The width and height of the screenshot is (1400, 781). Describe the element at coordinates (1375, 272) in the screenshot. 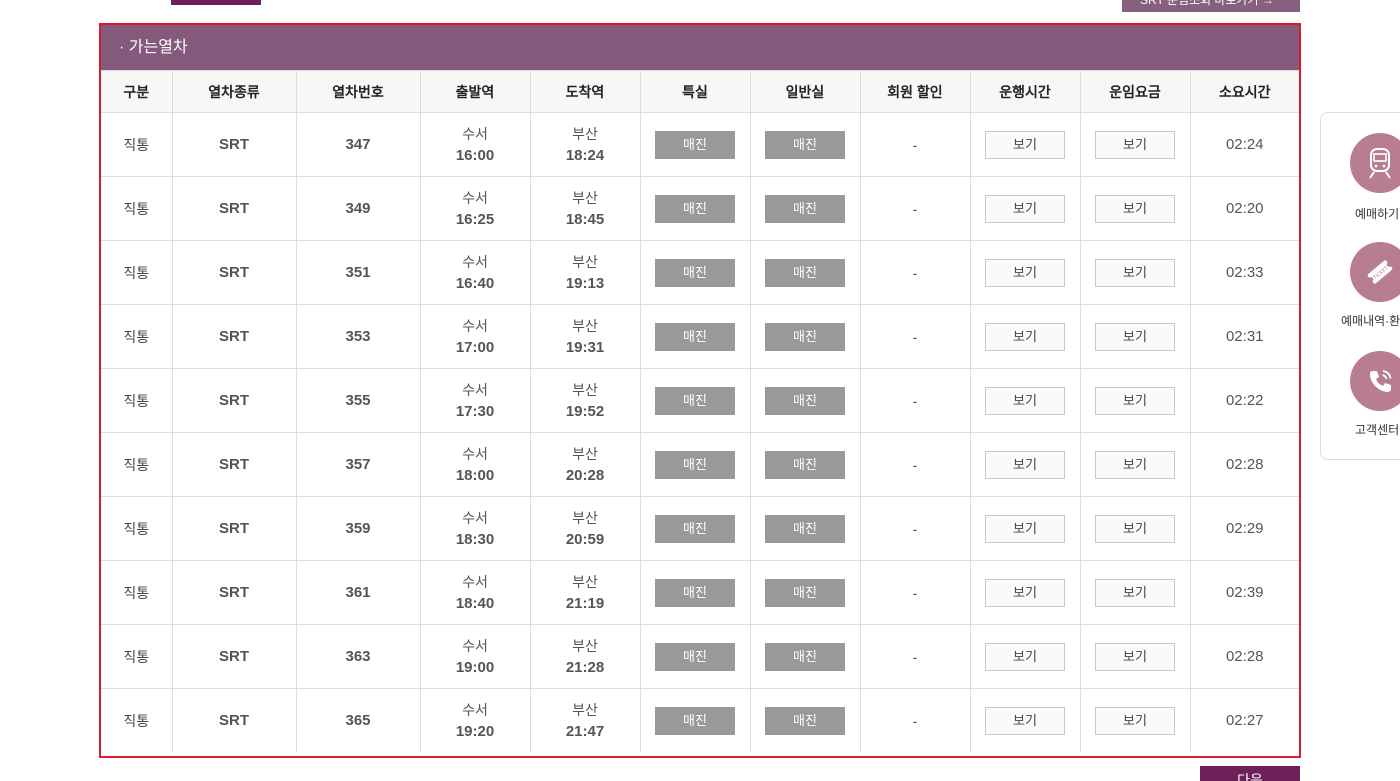

I see `ticket-icon: TICKET` at that location.